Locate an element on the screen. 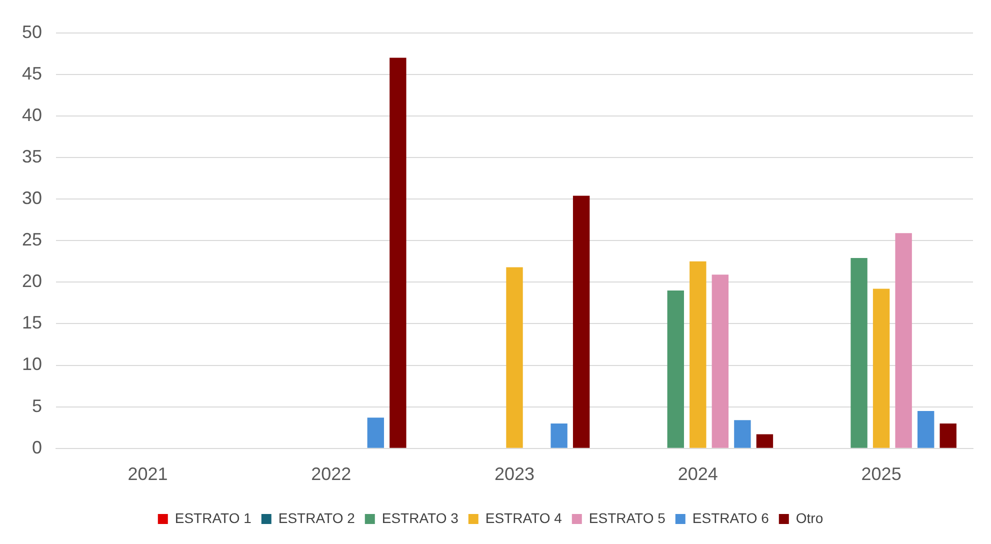 The width and height of the screenshot is (991, 544). legend-label: ESTRATO 2 is located at coordinates (317, 518).